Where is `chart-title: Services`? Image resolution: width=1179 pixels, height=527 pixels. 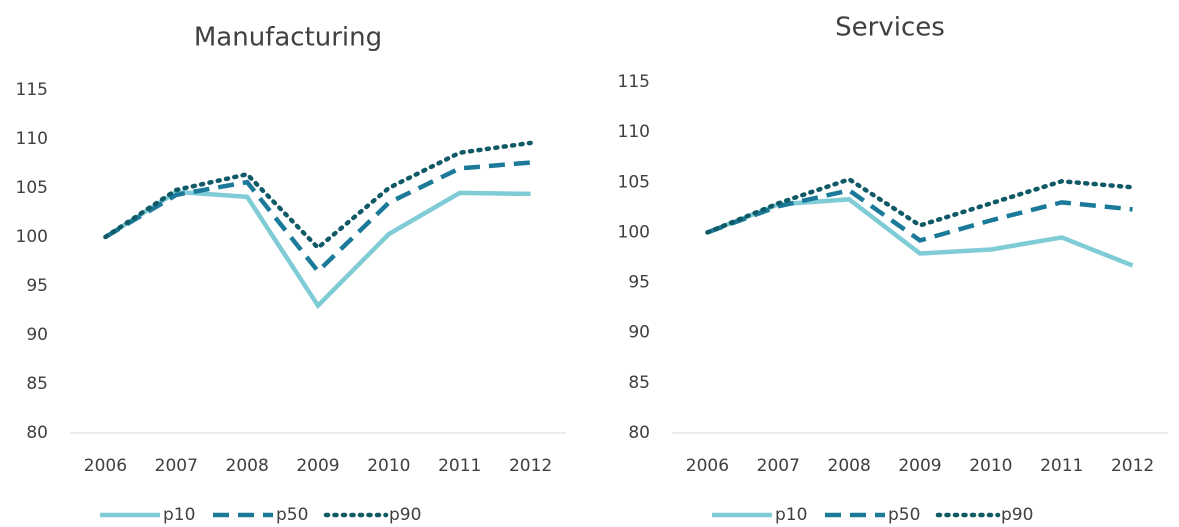
chart-title: Services is located at coordinates (890, 28).